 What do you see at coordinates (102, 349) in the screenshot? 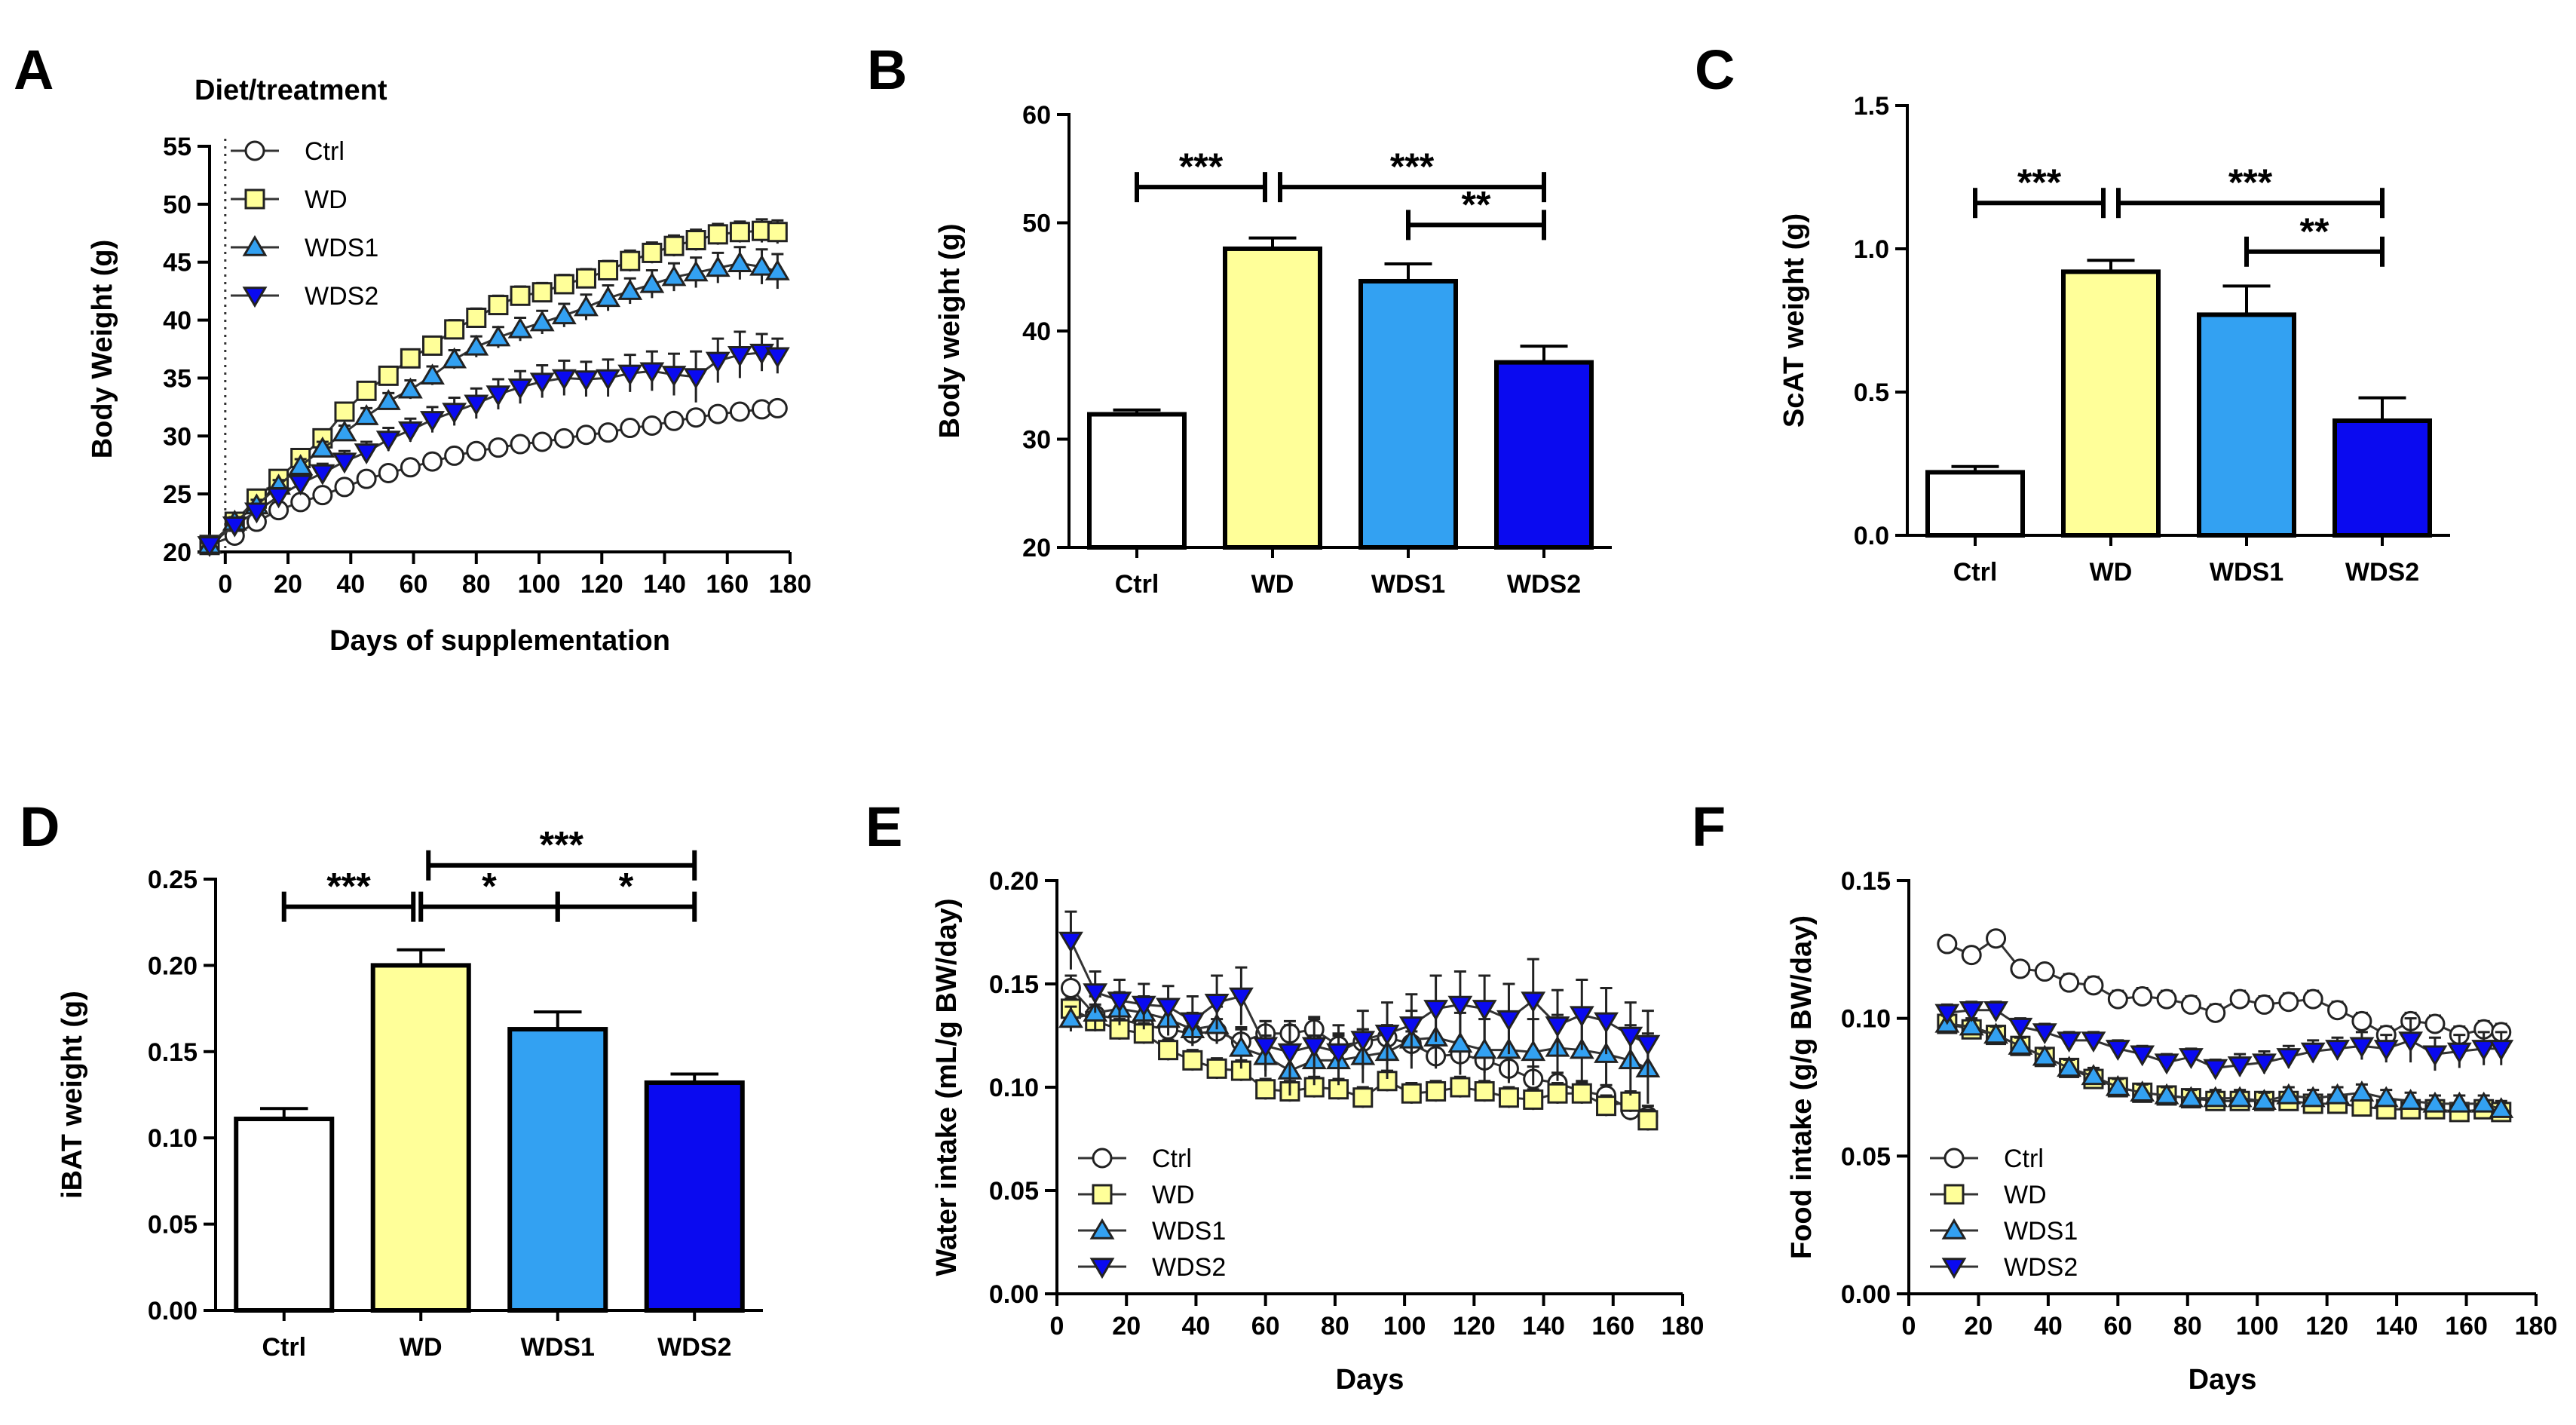
I see `y-axis-title: Body Weight (g)` at bounding box center [102, 349].